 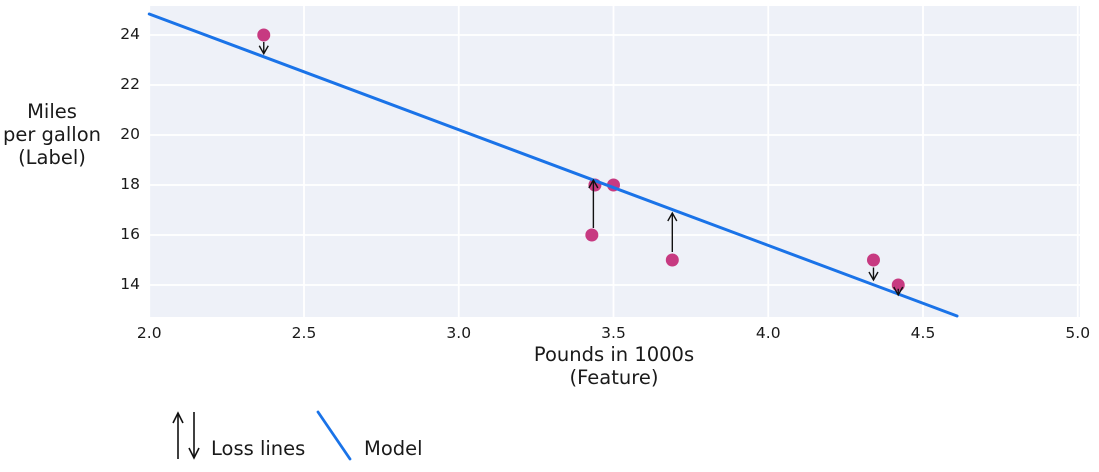 I want to click on x-tick-label: 4.5, so click(x=923, y=333).